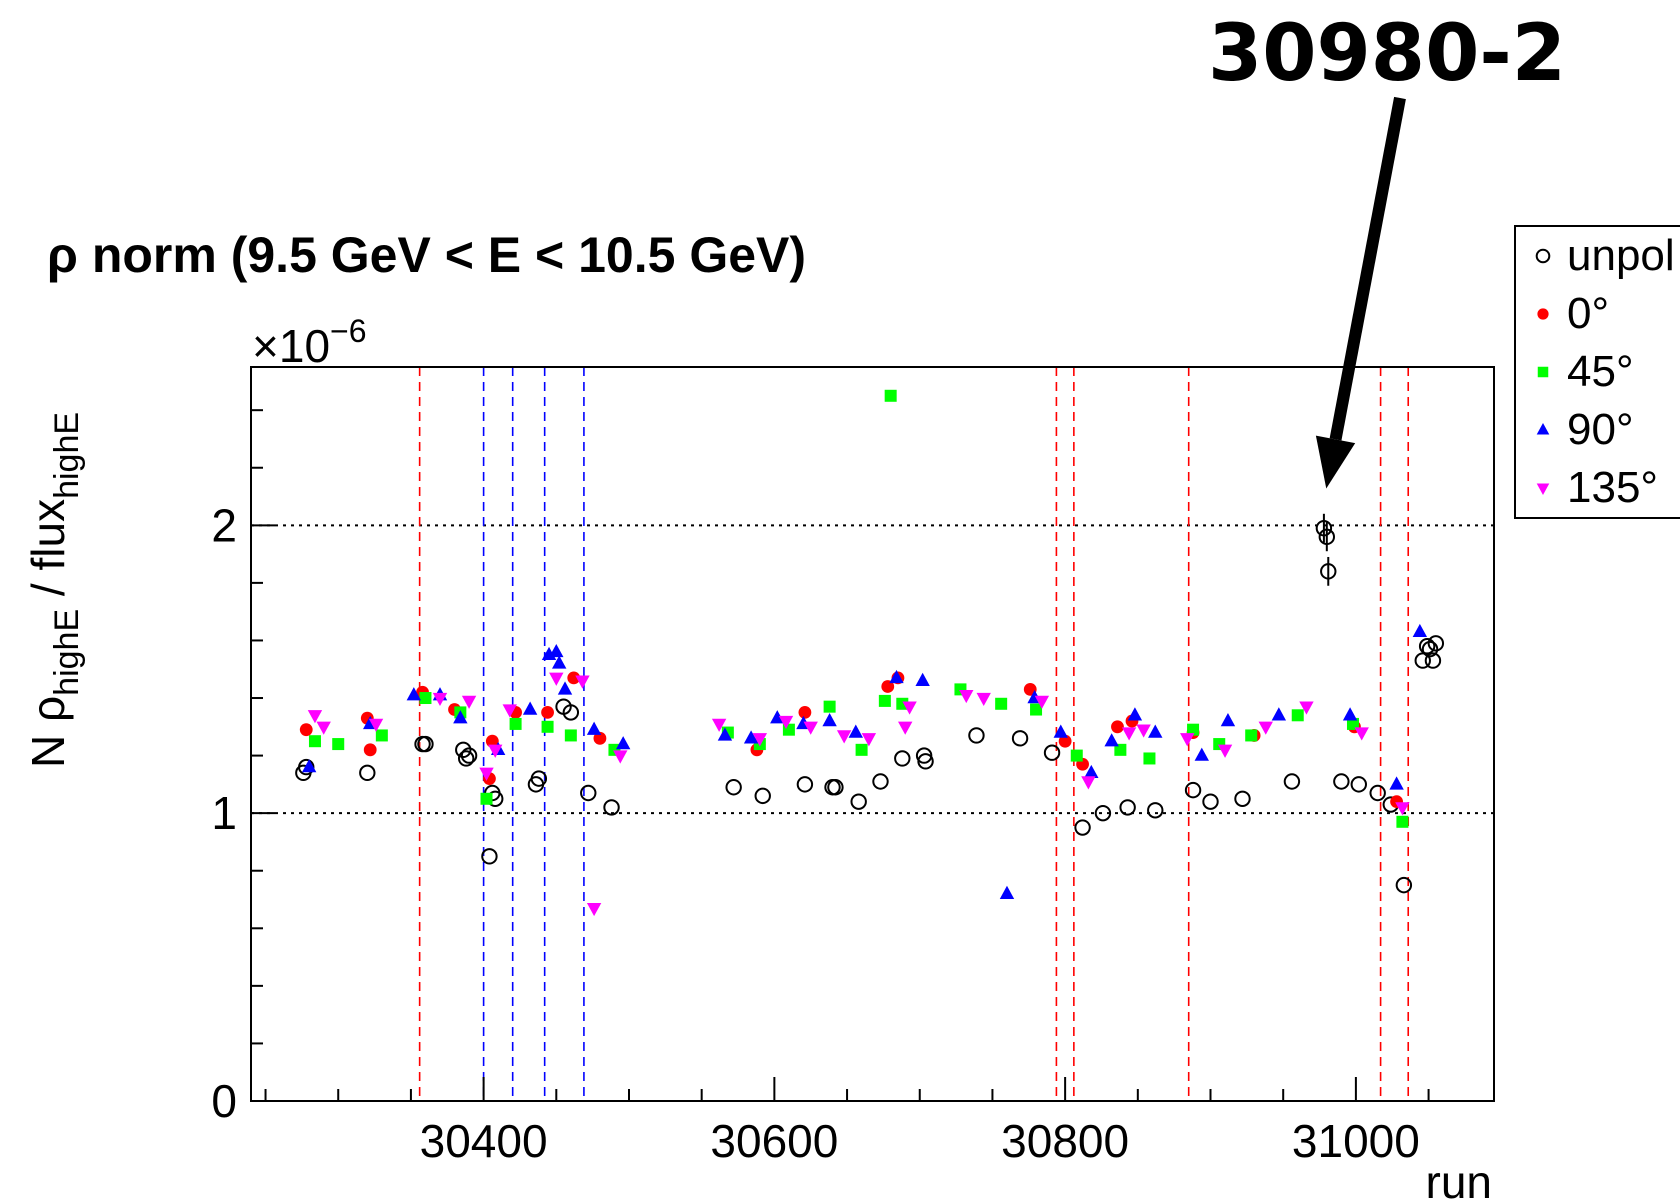 This screenshot has width=1680, height=1203. I want to click on legend-label: unpol, so click(1621, 255).